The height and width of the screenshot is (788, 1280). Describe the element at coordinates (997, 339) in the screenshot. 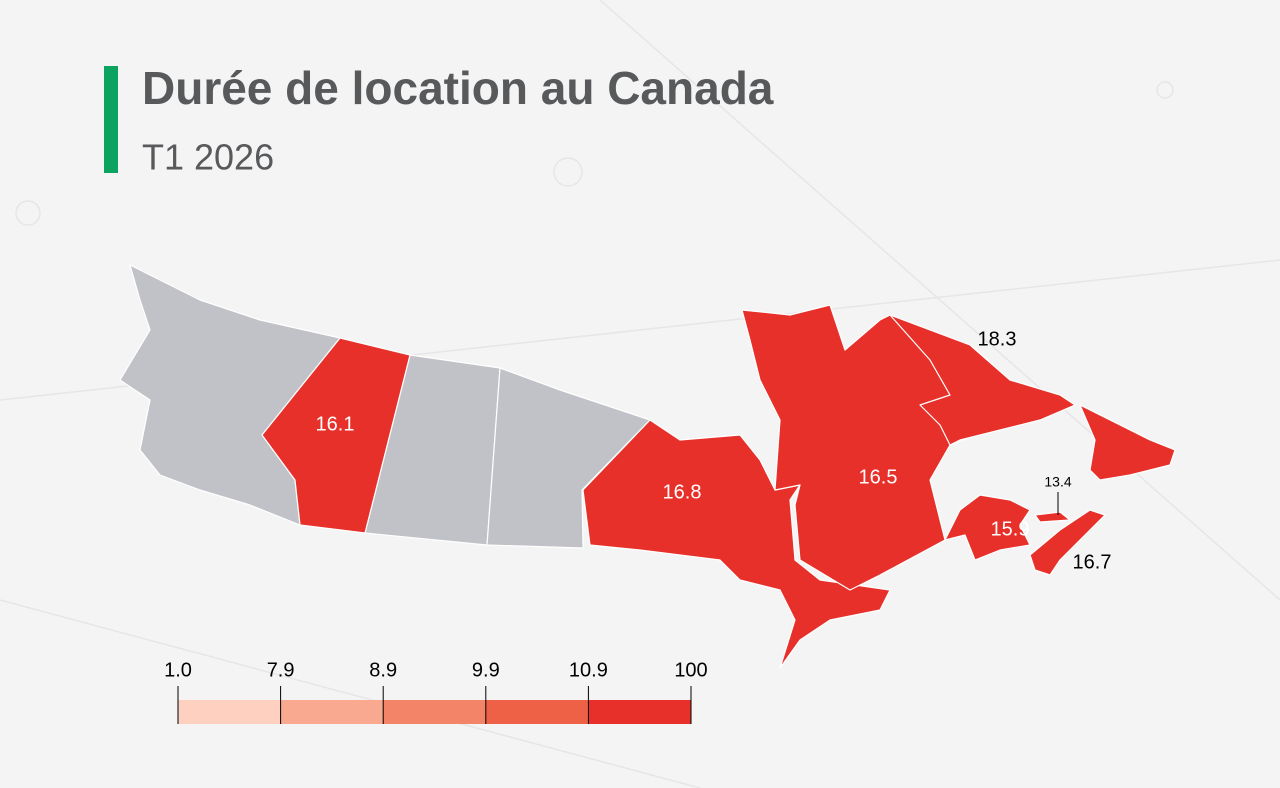

I see `region-label: 18.3` at that location.